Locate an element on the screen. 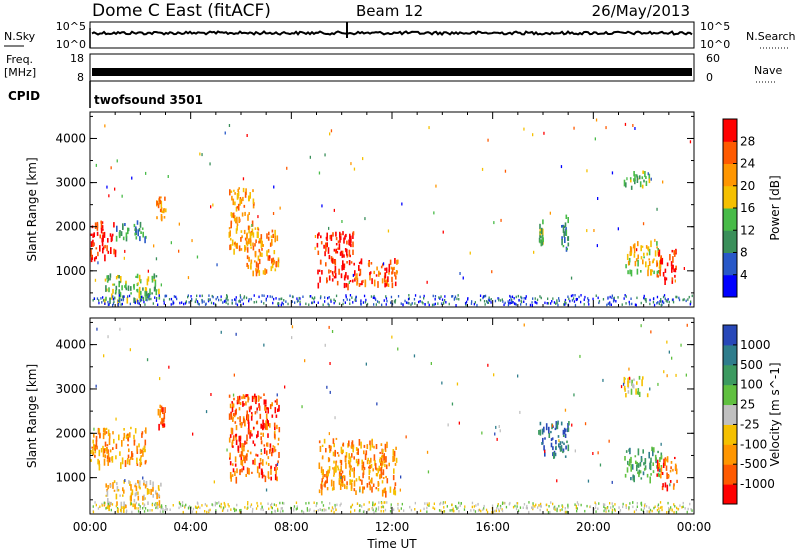  nsky-label: N.Sky is located at coordinates (20, 36).